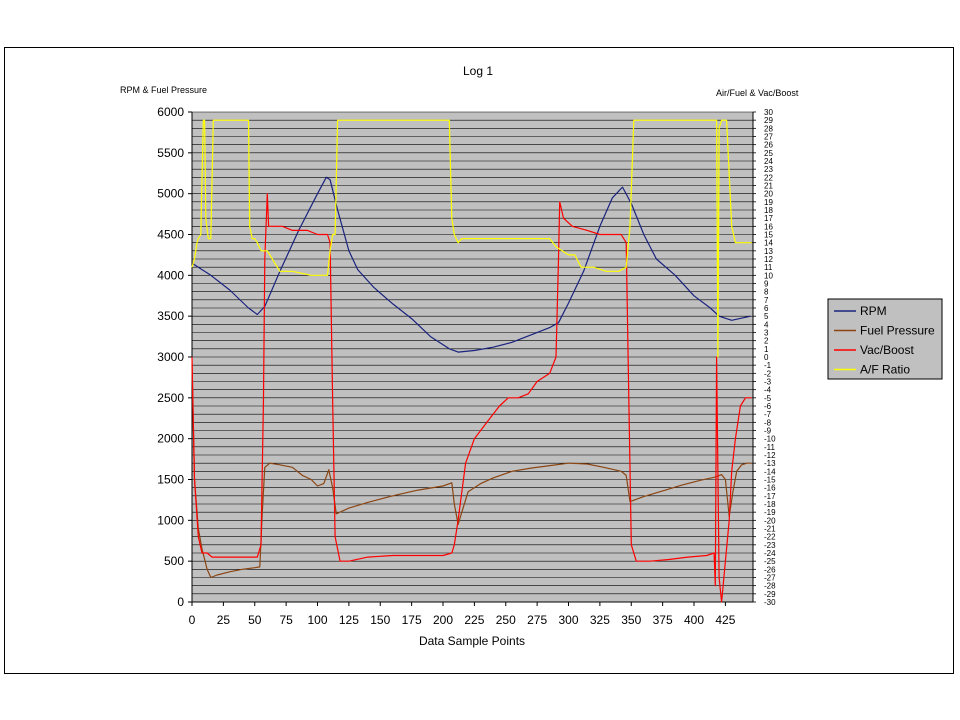  I want to click on right-tick-label: -4, so click(768, 390).